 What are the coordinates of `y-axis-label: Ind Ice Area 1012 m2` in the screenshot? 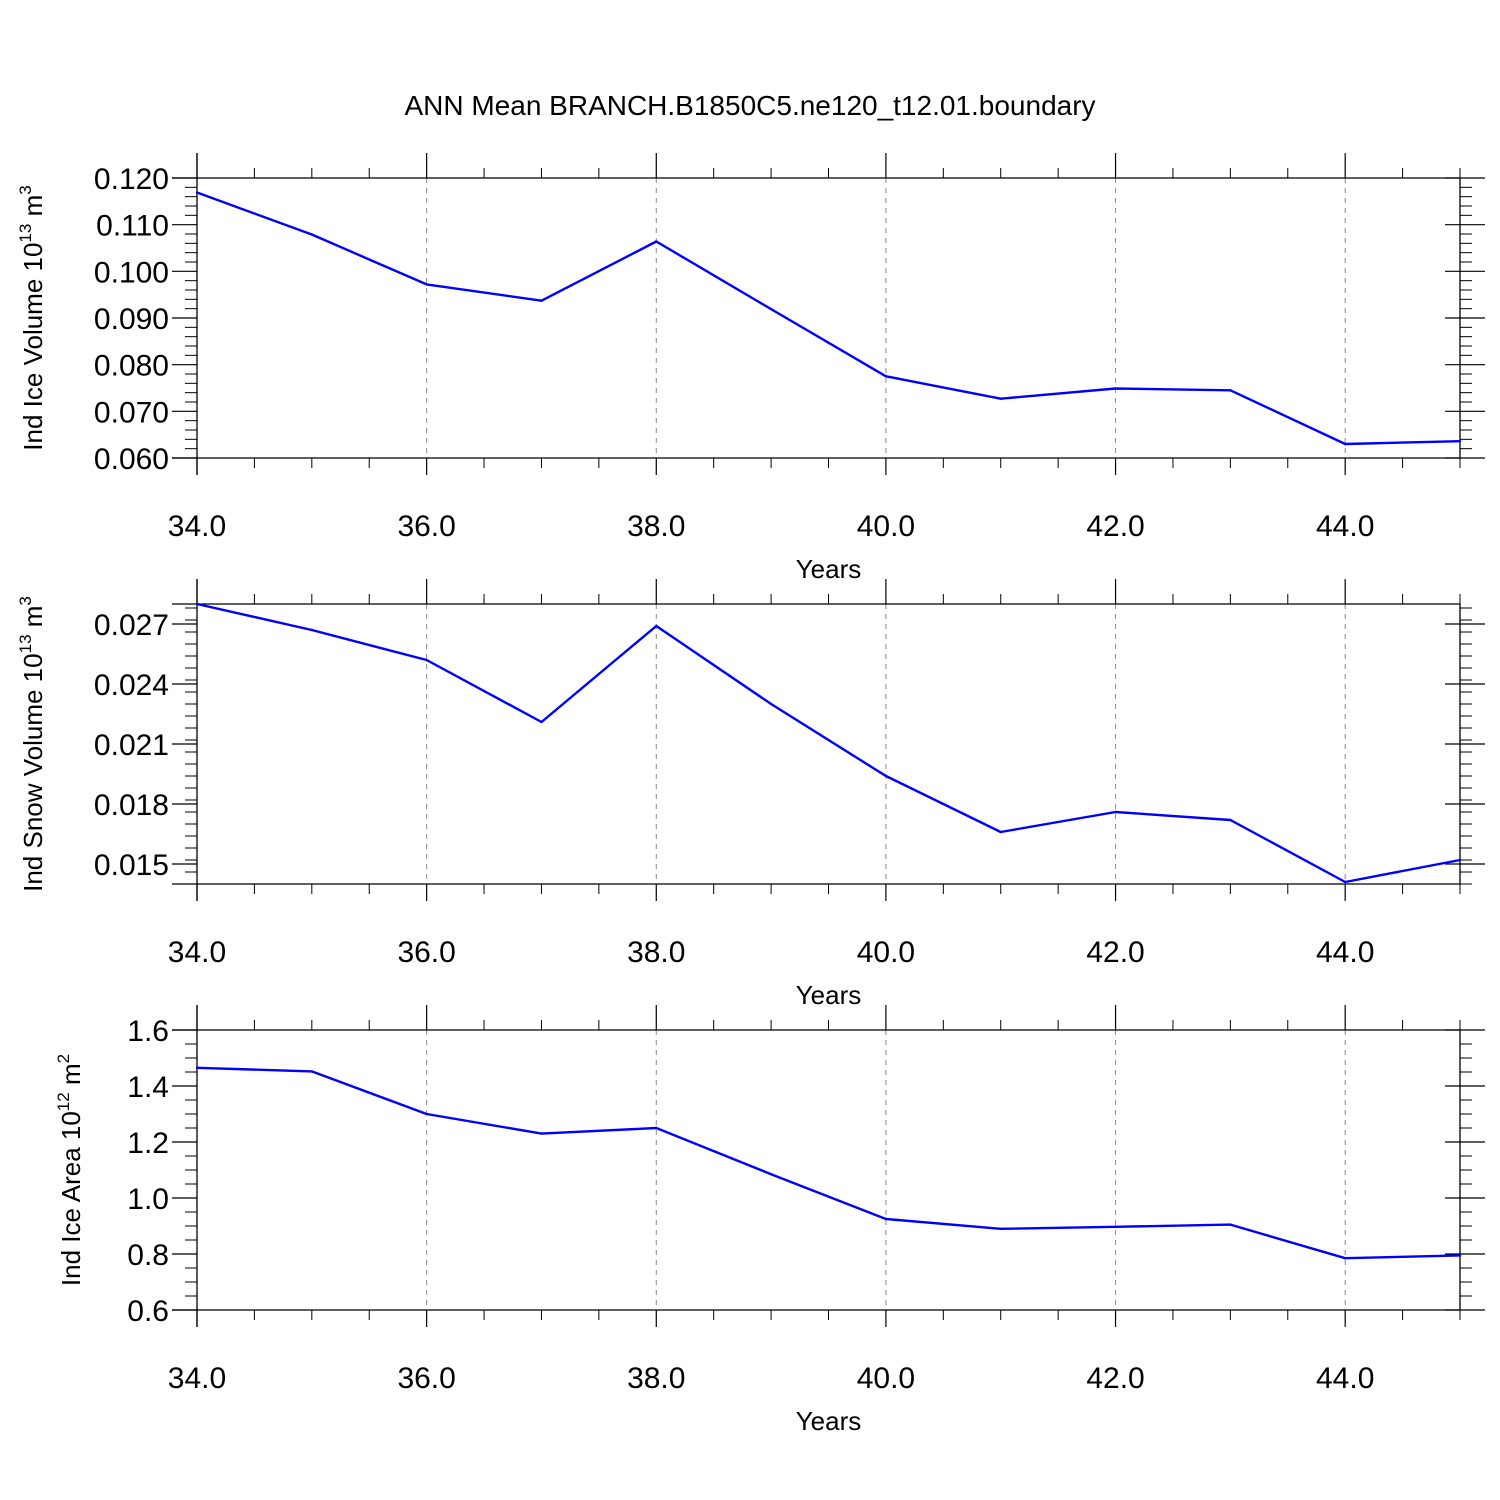 It's located at (70, 1170).